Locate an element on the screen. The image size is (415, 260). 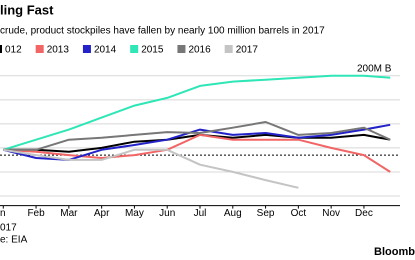
x-tick-label: Apr is located at coordinates (102, 213).